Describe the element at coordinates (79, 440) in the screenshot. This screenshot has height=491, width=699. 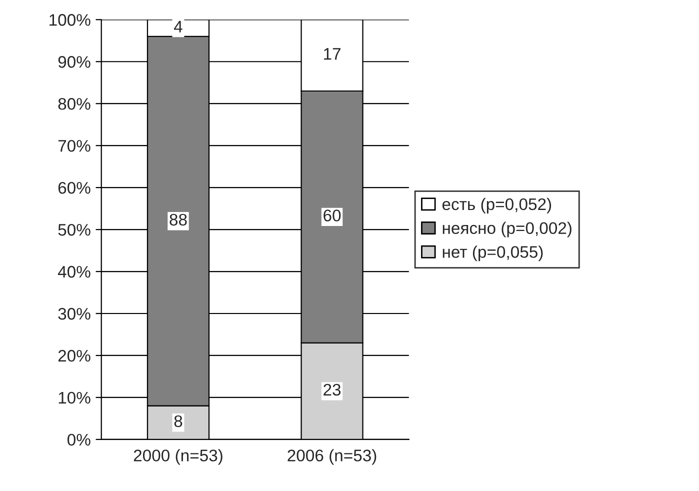
I see `y-tick-label: 0%` at that location.